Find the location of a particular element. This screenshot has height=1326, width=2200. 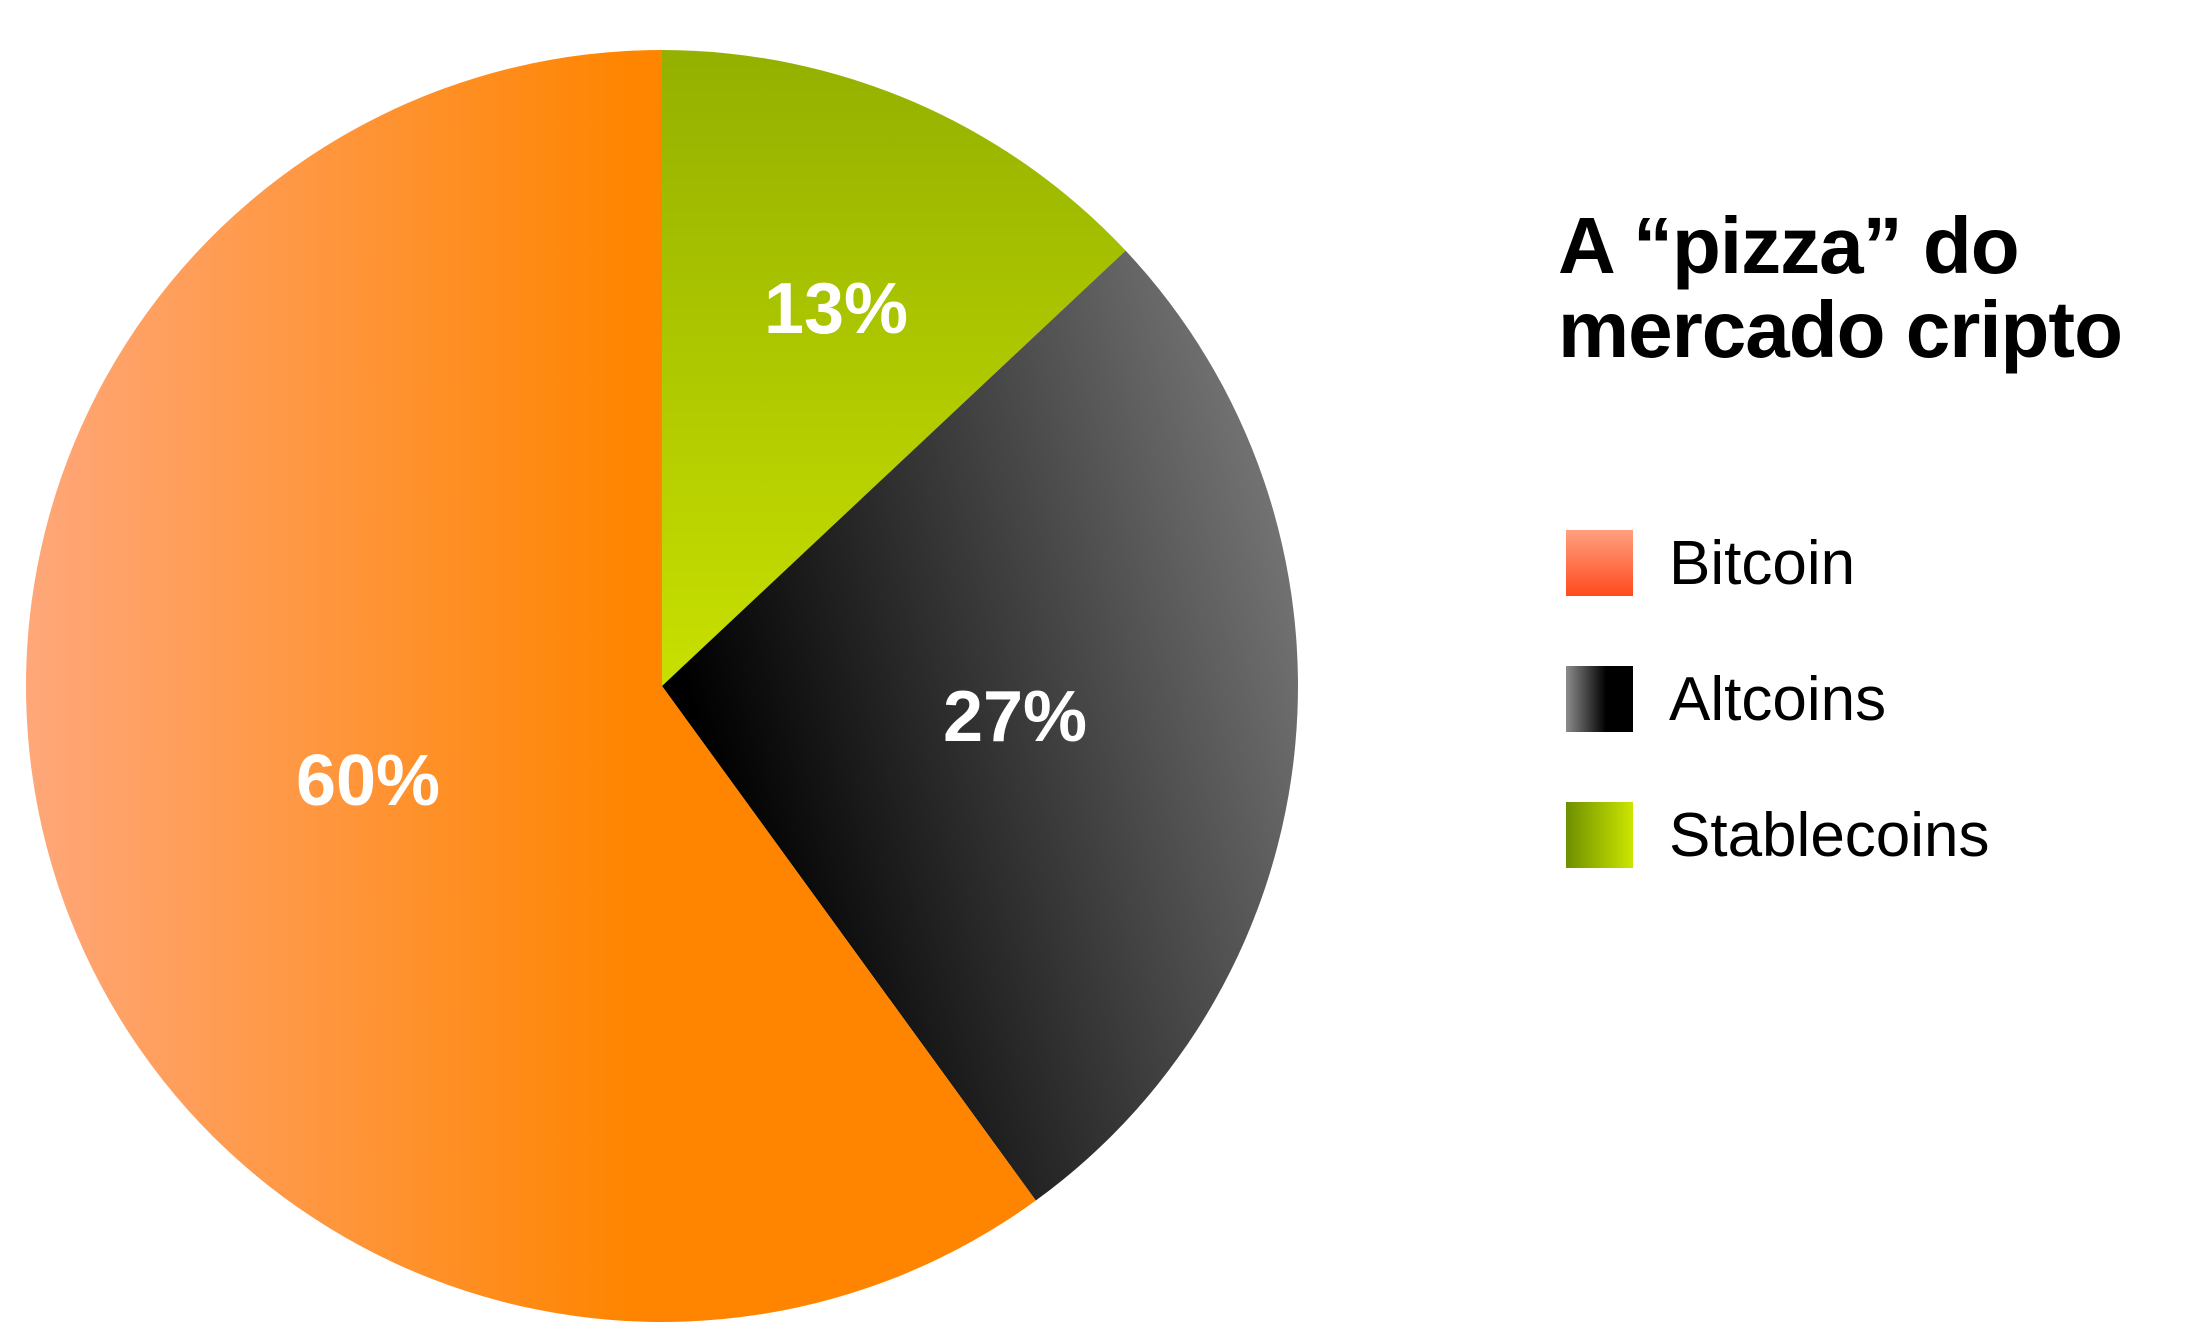

slice-label-bitcoin: 60% is located at coordinates (368, 781).